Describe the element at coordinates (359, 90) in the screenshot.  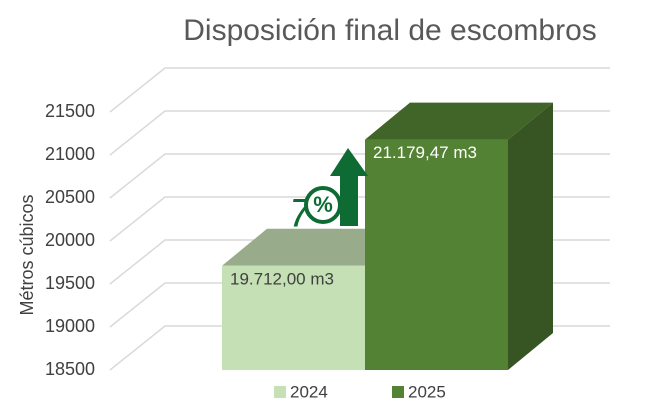
I see `grid-line` at that location.